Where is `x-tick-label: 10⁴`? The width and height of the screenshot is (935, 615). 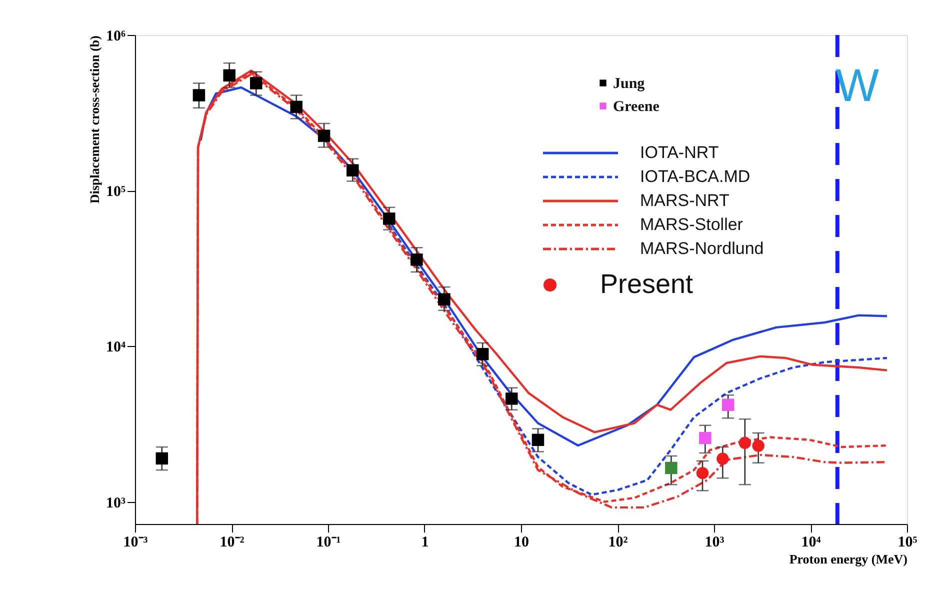
x-tick-label: 10⁴ is located at coordinates (811, 542).